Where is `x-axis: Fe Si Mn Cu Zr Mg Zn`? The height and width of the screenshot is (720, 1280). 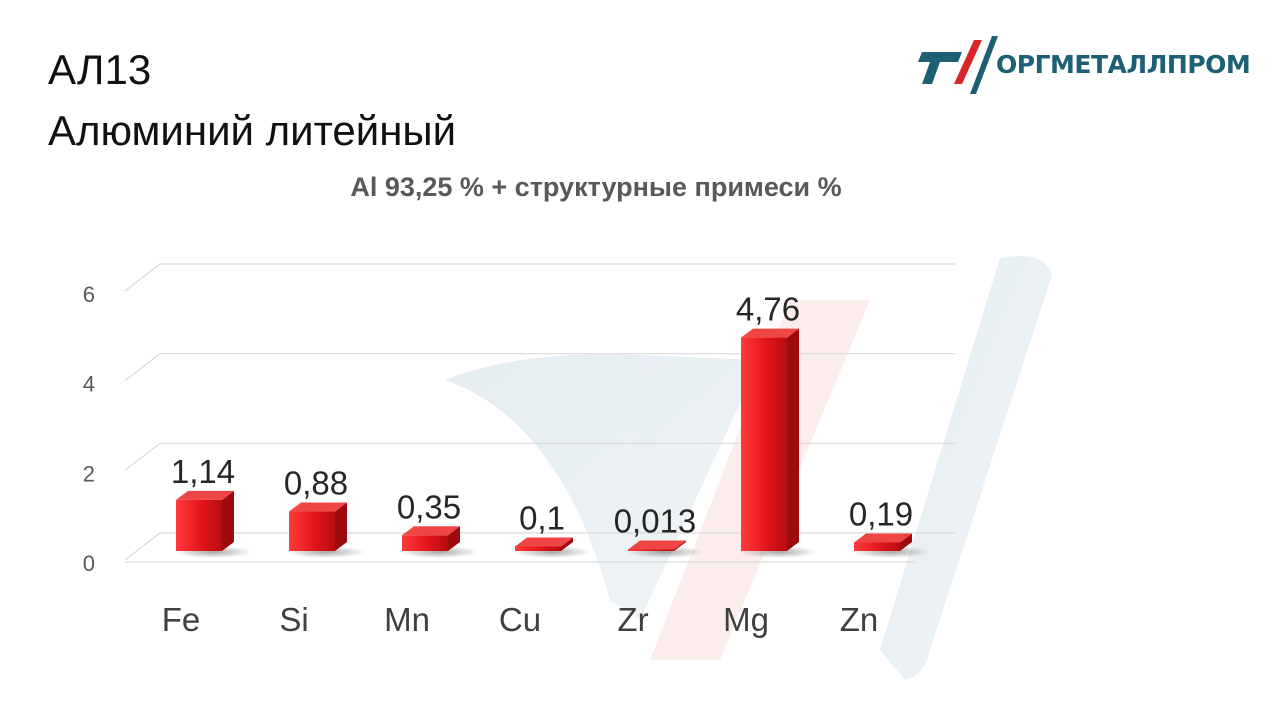 x-axis: Fe Si Mn Cu Zr Mg Zn is located at coordinates (520, 619).